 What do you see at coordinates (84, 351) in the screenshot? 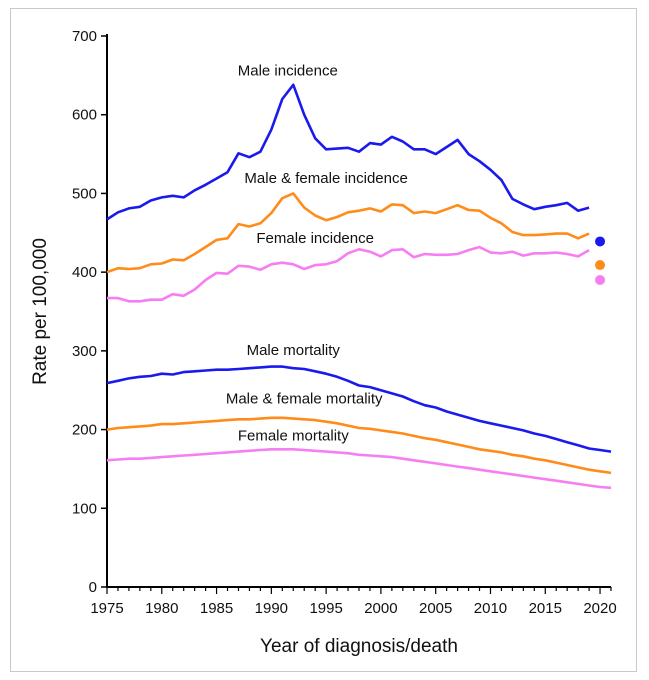
I see `y-tick-label: 300` at bounding box center [84, 351].